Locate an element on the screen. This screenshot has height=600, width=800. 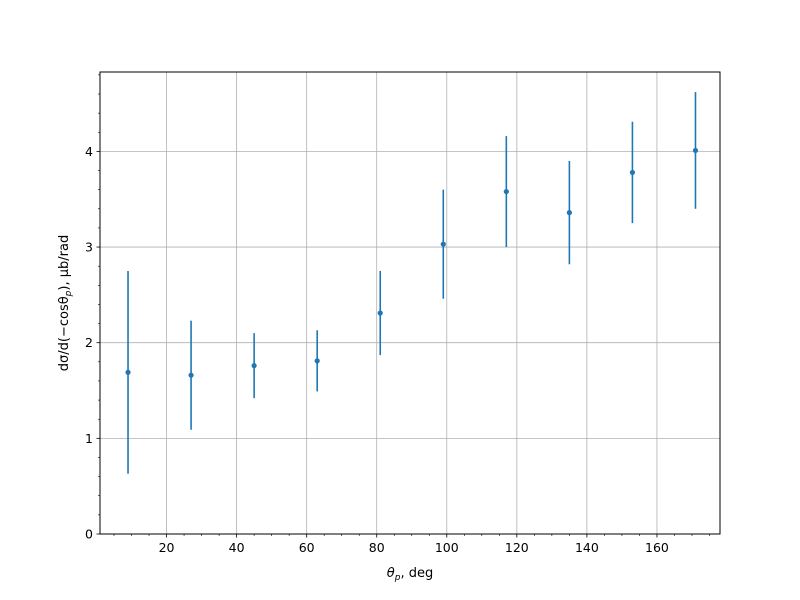
x-tick-label: 20 is located at coordinates (167, 547).